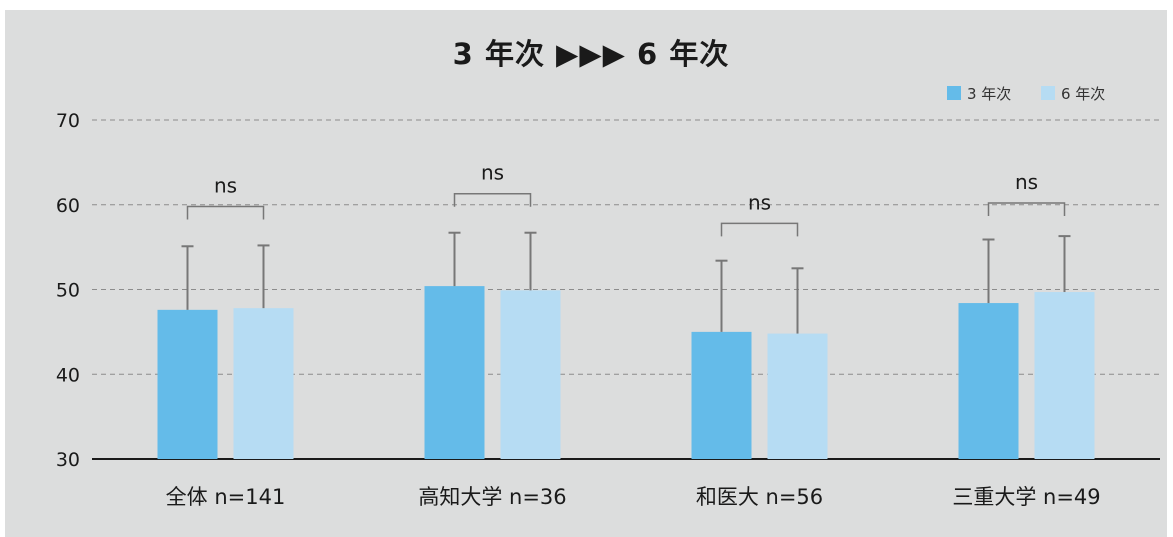  I want to click on y-tick-label: 50, so click(68, 291).